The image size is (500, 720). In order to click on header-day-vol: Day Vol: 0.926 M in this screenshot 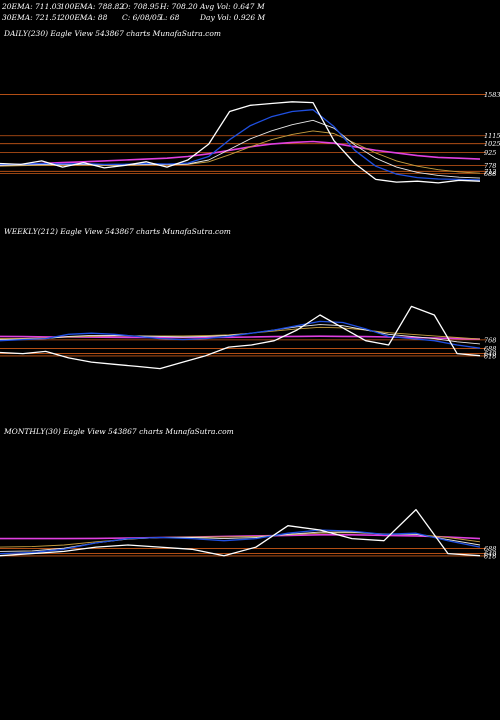, I will do `click(232, 17)`.